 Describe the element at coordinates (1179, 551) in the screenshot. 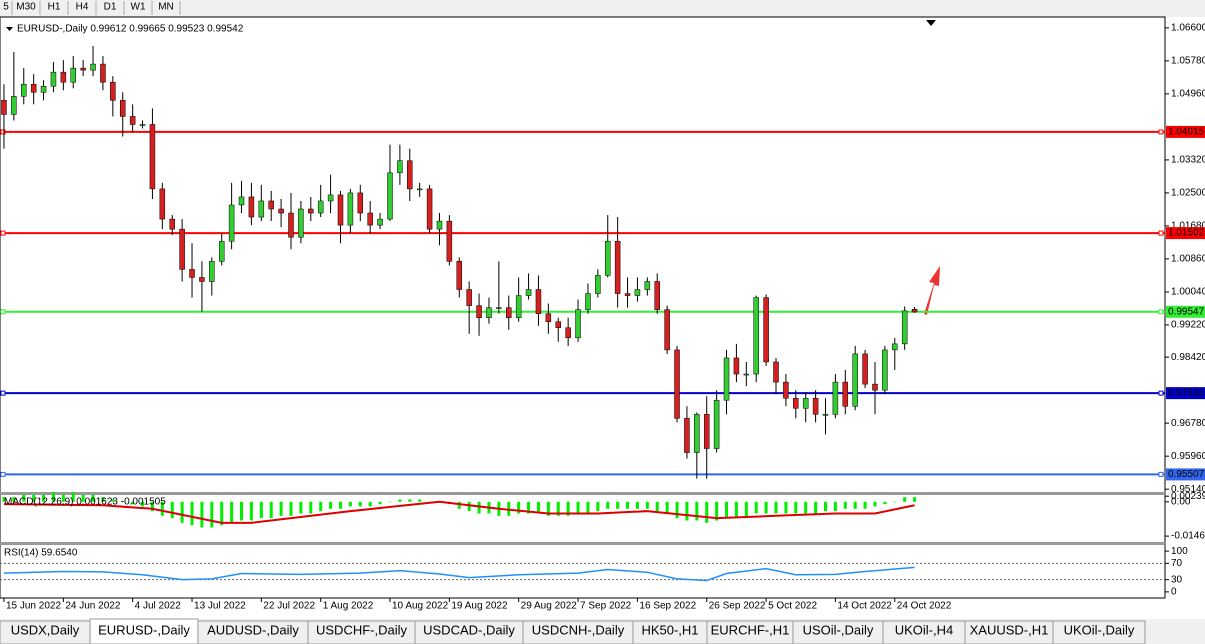

I see `y-tick-label: 100` at that location.